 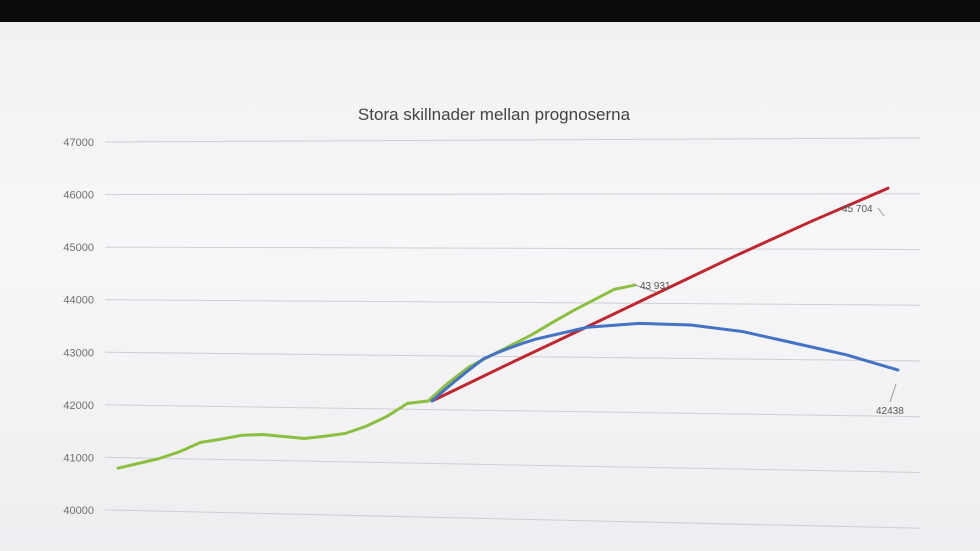 What do you see at coordinates (78, 248) in the screenshot?
I see `y-tick-label: 45000` at bounding box center [78, 248].